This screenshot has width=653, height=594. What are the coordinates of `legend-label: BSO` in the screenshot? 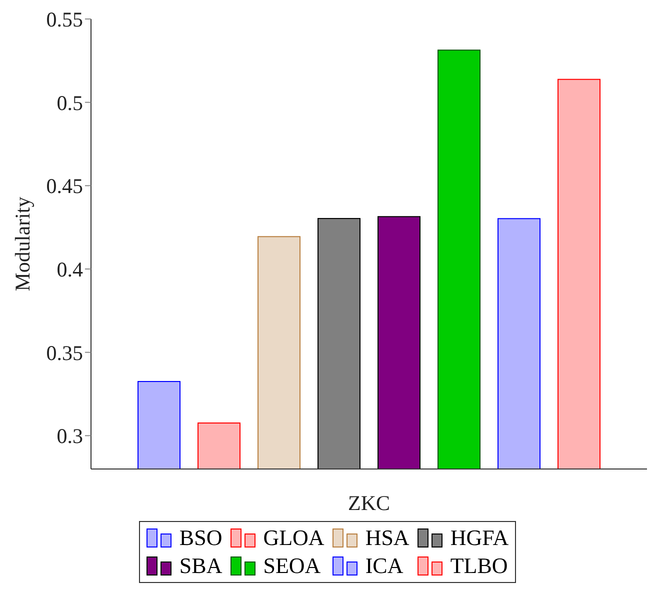 It's located at (200, 538).